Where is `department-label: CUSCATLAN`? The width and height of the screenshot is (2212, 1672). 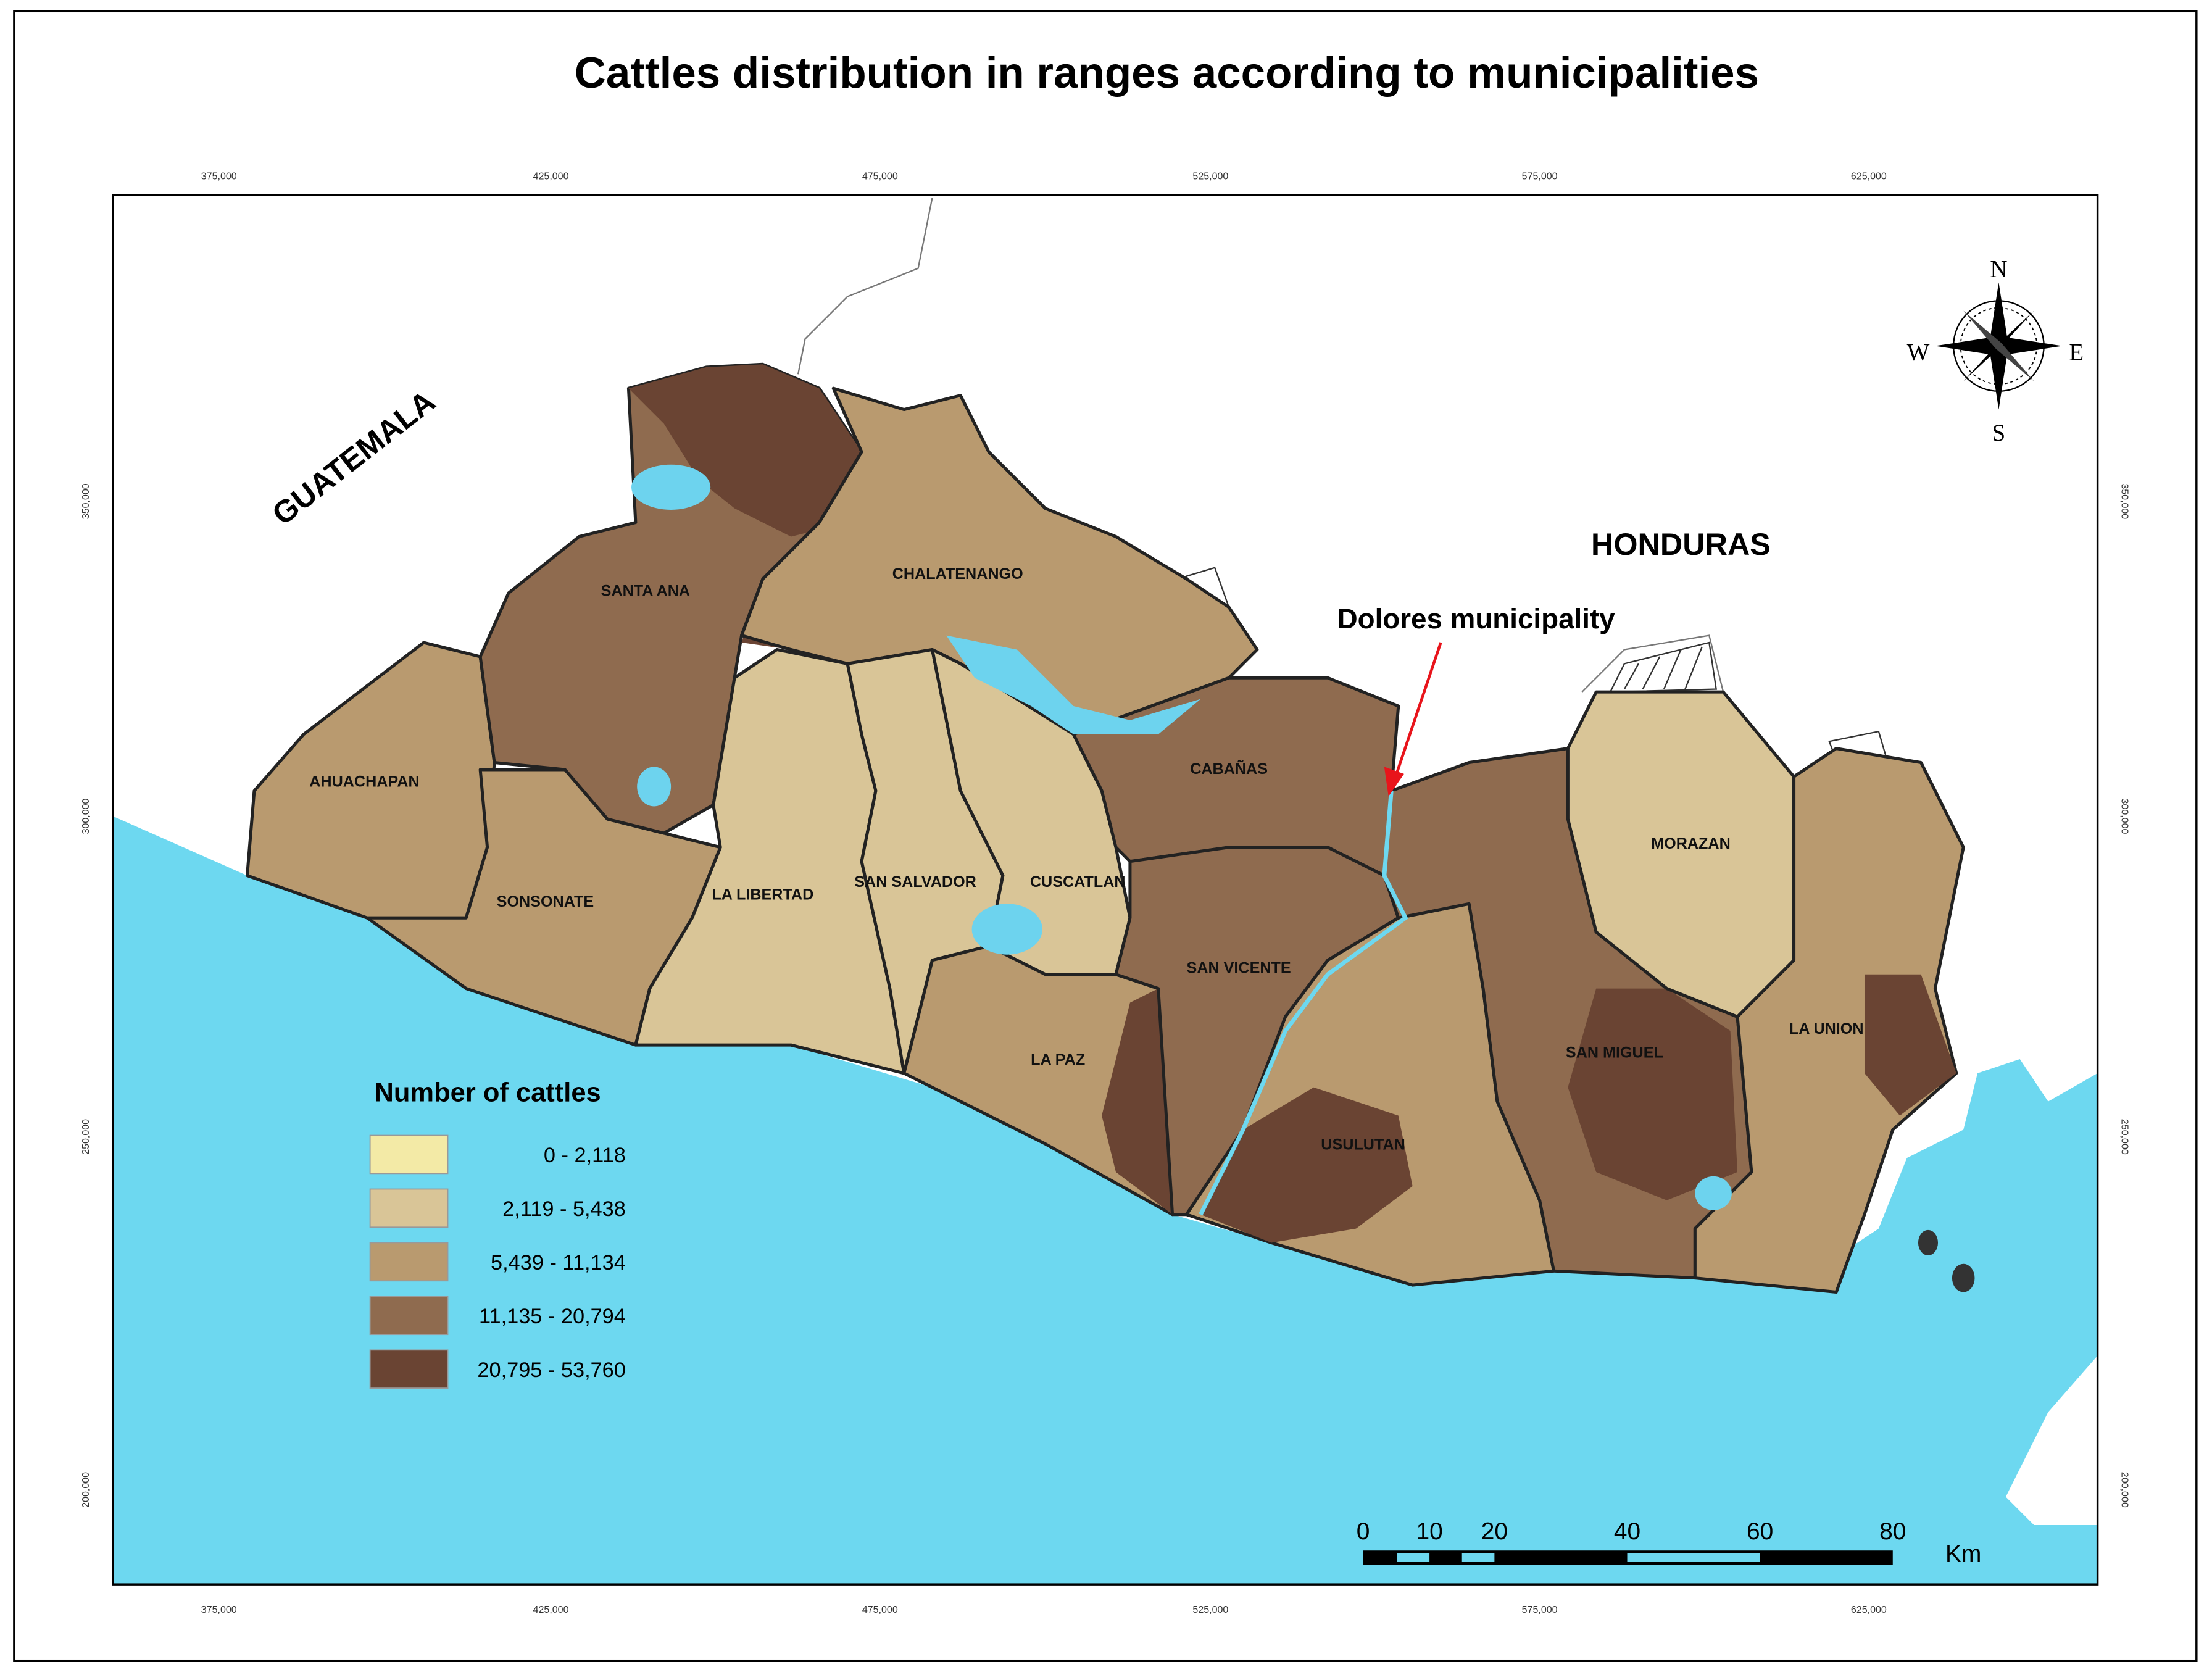 department-label: CUSCATLAN is located at coordinates (1078, 882).